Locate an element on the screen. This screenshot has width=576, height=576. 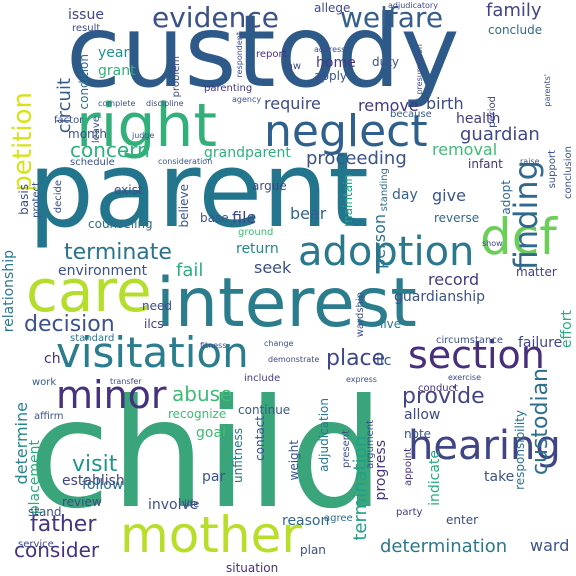
word-argument: argument is located at coordinates (370, 444).